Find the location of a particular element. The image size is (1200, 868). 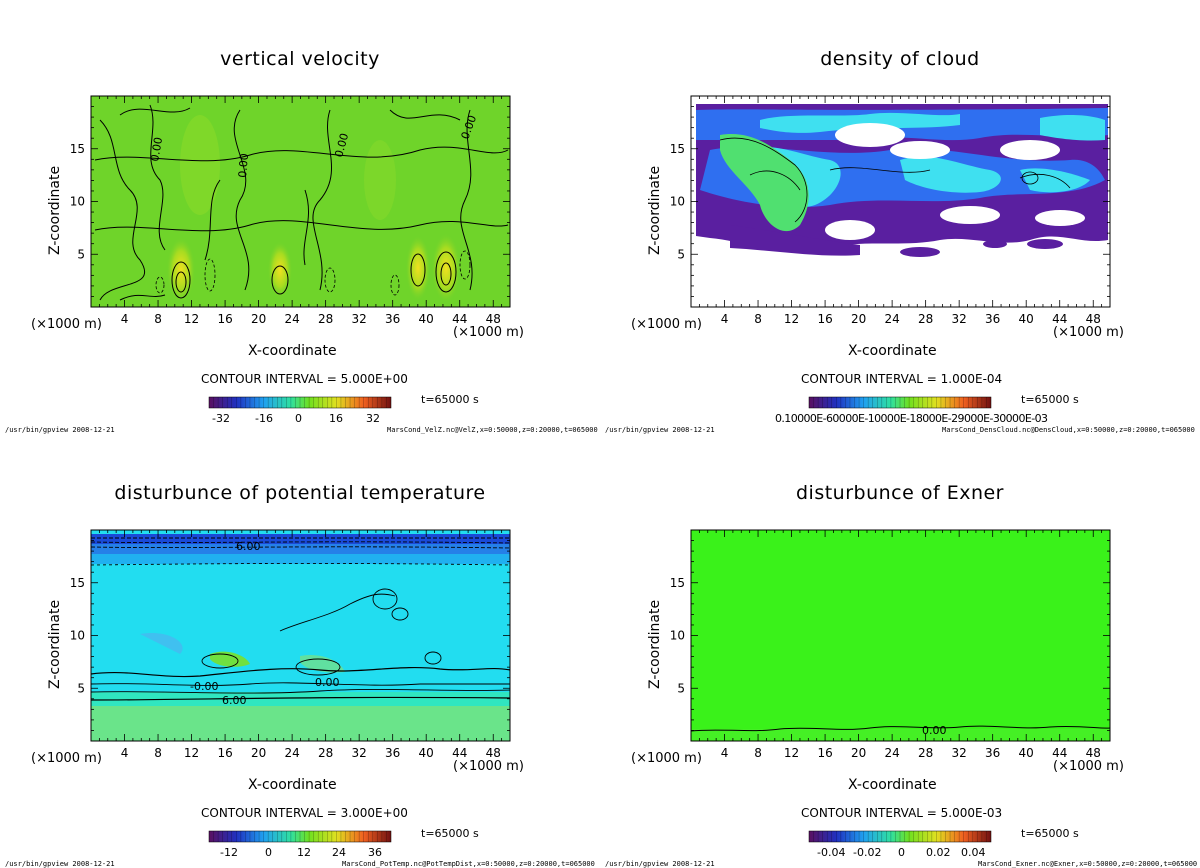

velocity-updrafts is located at coordinates (313, 208).